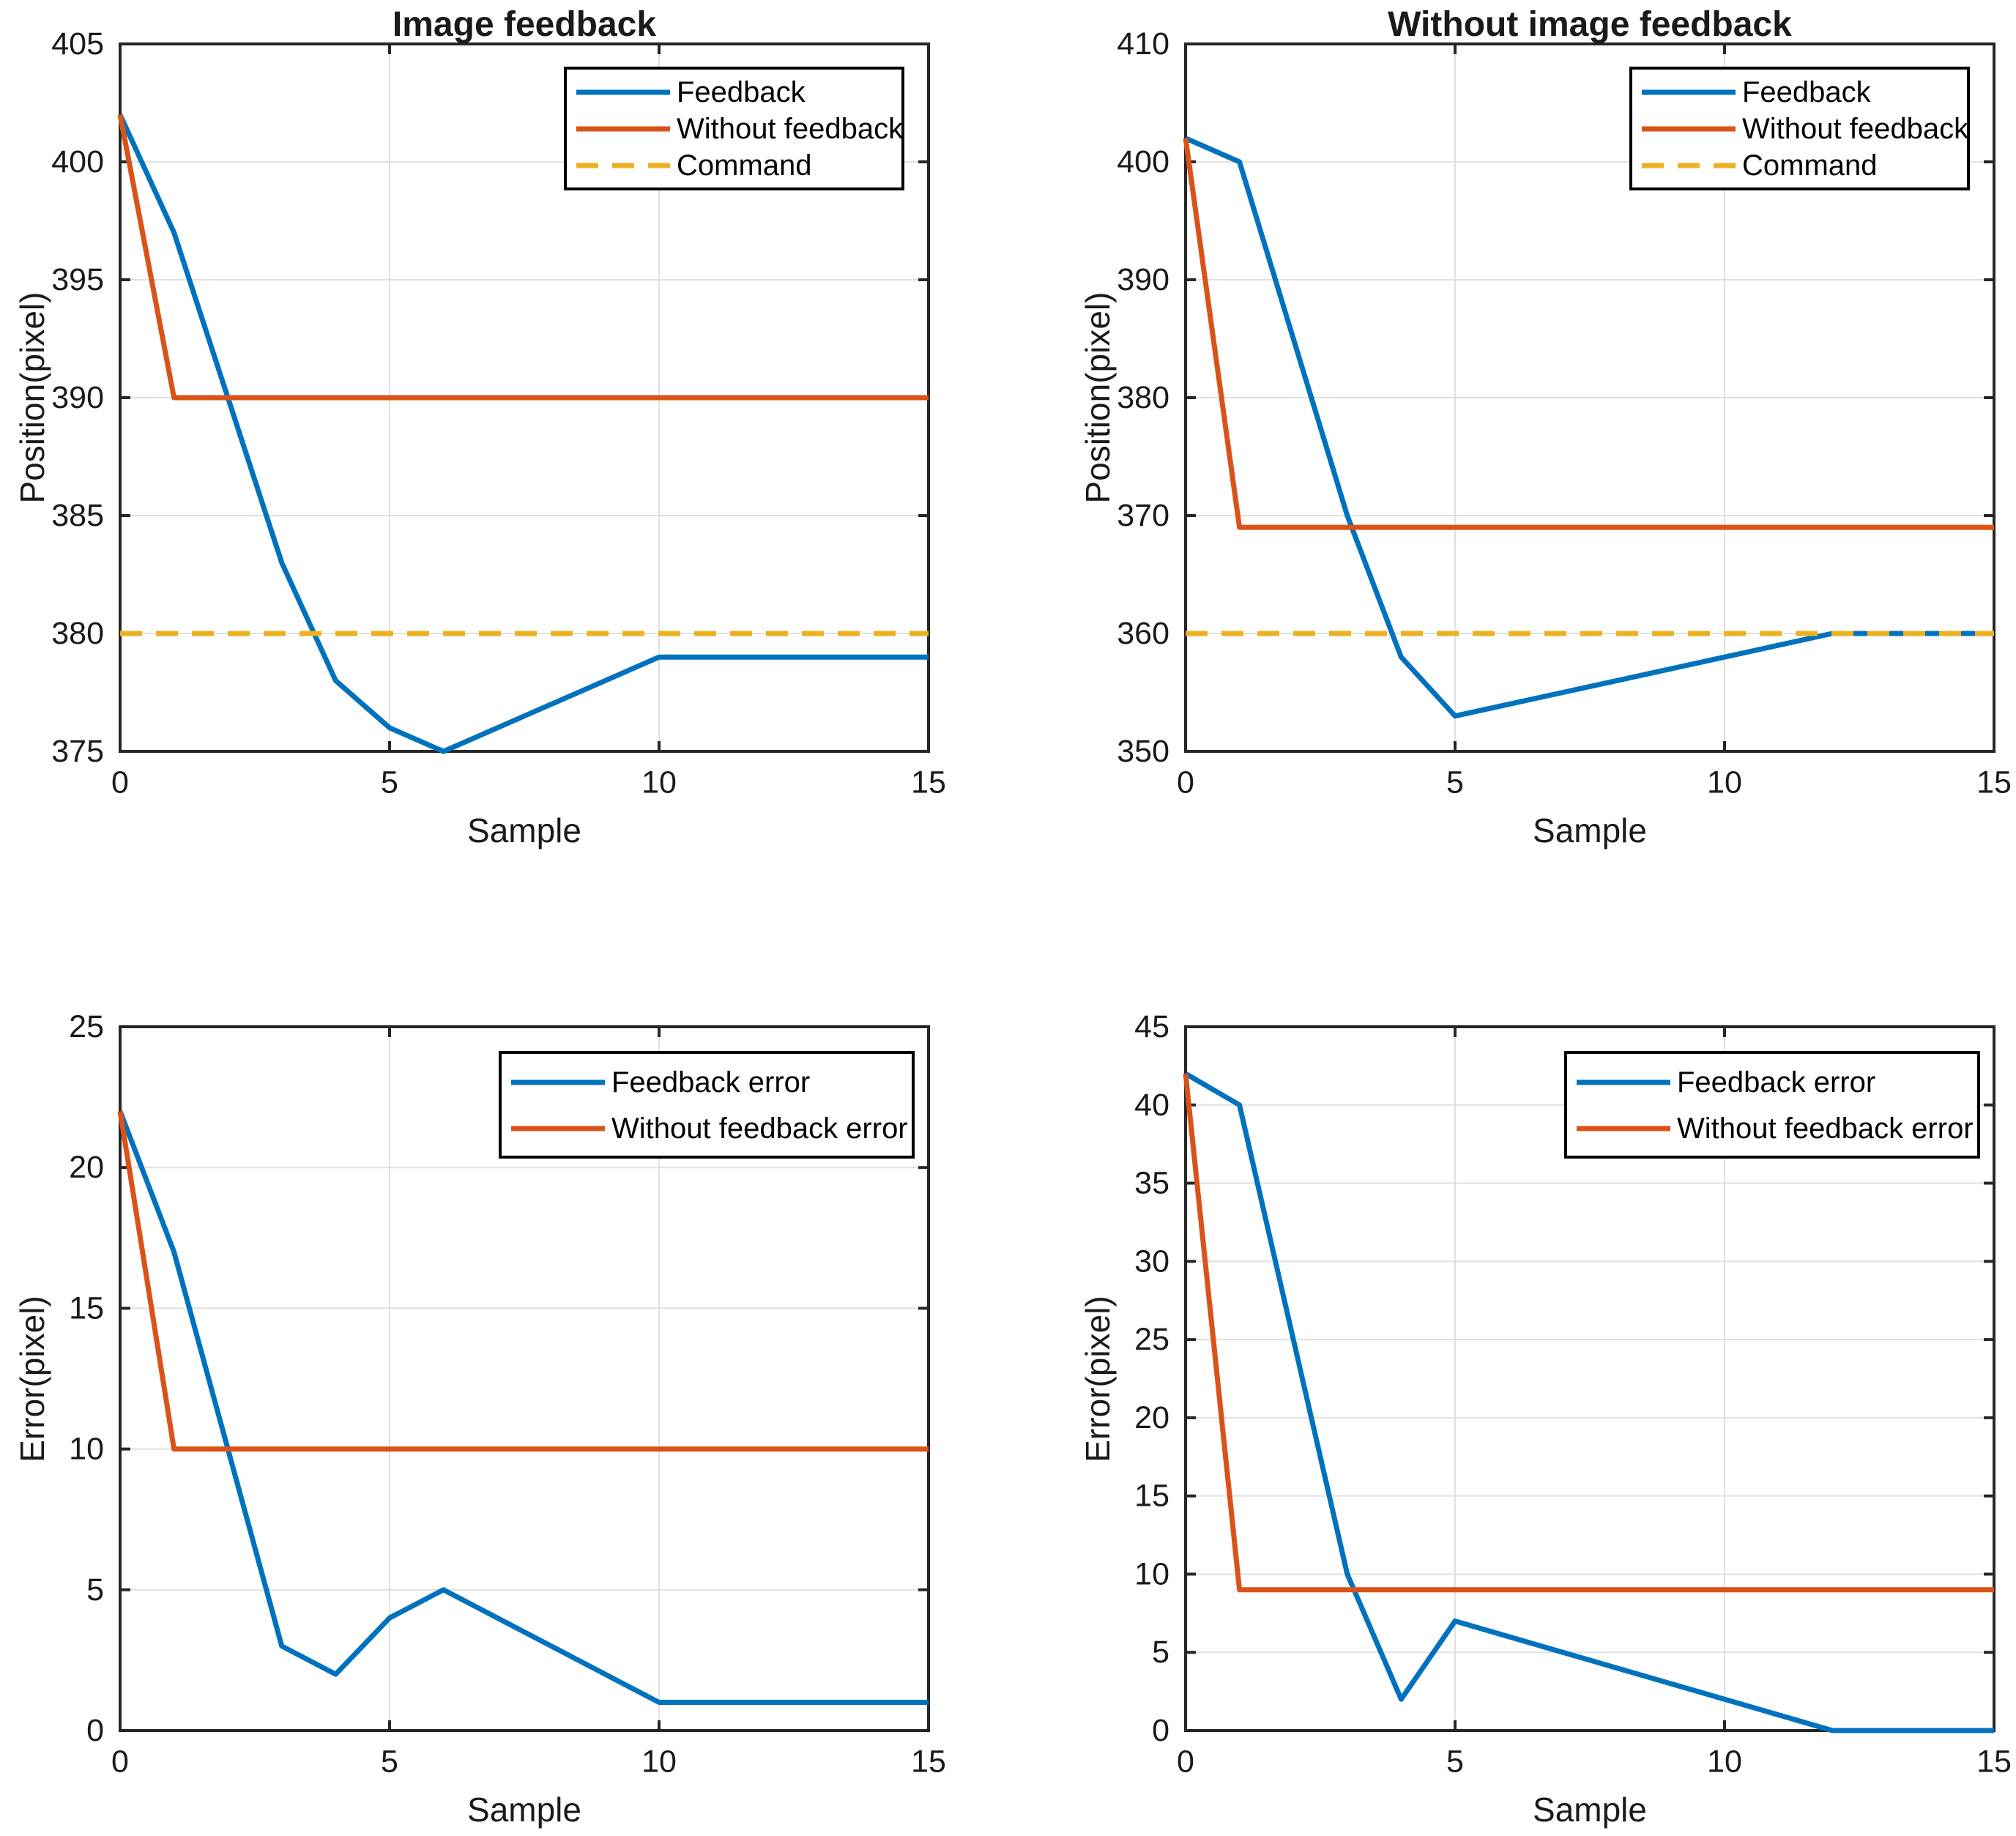 The width and height of the screenshot is (2016, 1836). Describe the element at coordinates (1590, 831) in the screenshot. I see `x-axis-label-sample-top-right: Sample` at that location.